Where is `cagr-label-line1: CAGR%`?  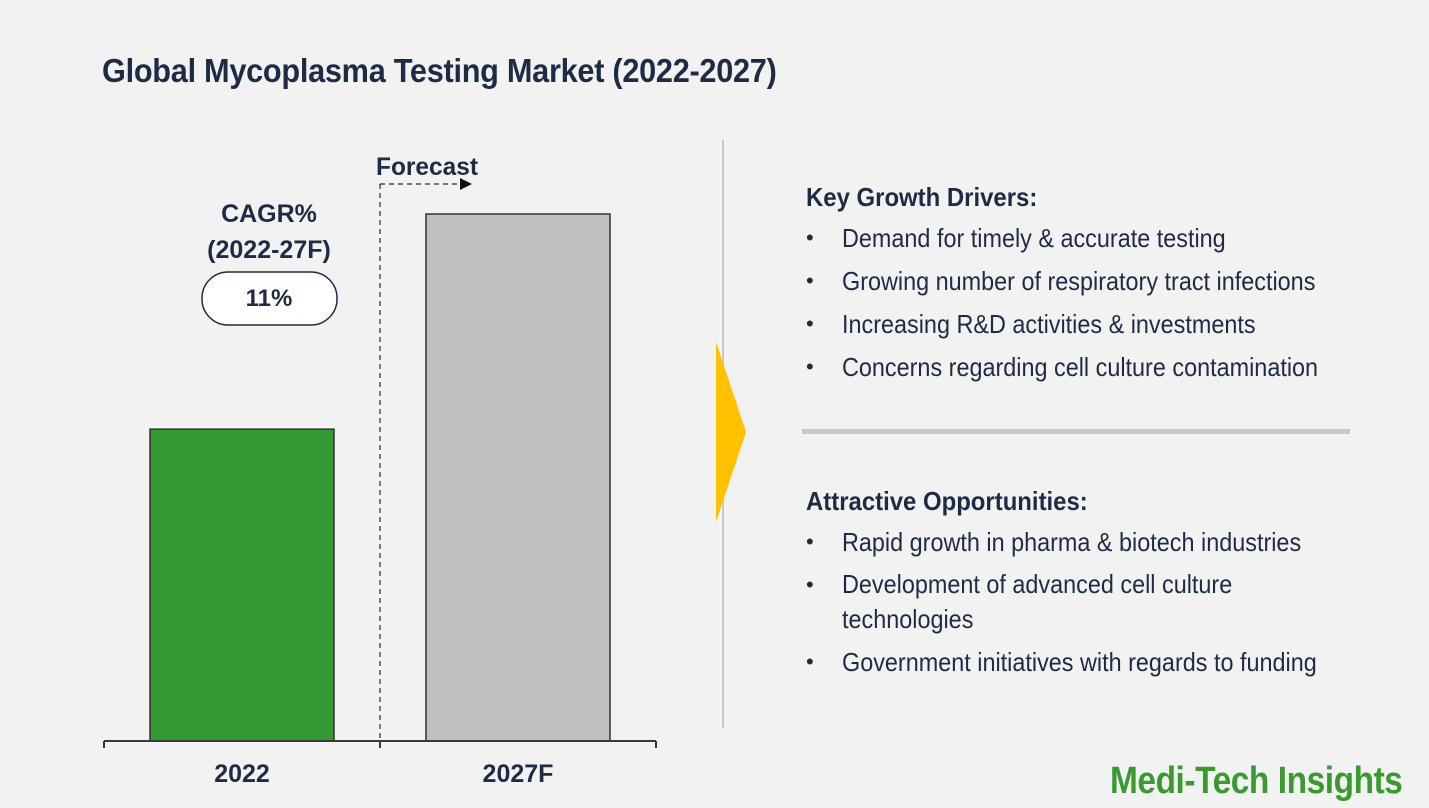 cagr-label-line1: CAGR% is located at coordinates (269, 214).